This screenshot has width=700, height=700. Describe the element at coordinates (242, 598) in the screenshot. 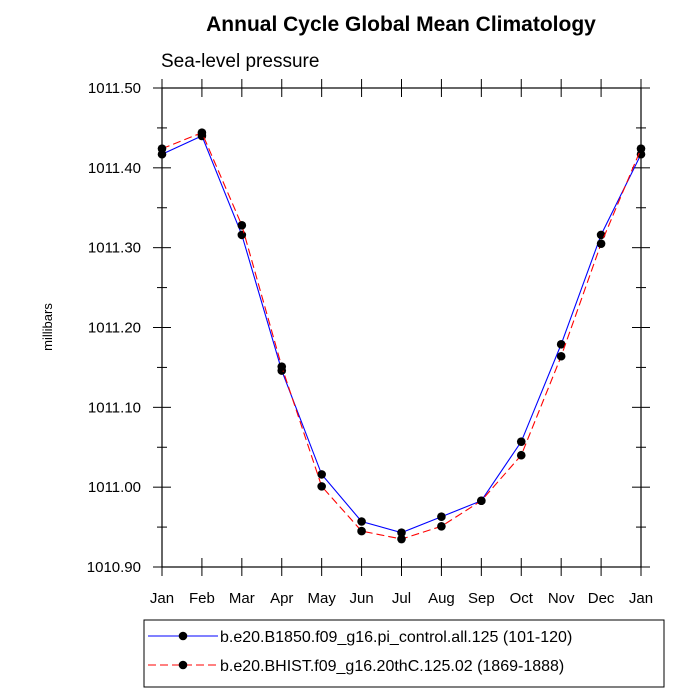

I see `x-tick-label: Mar` at that location.